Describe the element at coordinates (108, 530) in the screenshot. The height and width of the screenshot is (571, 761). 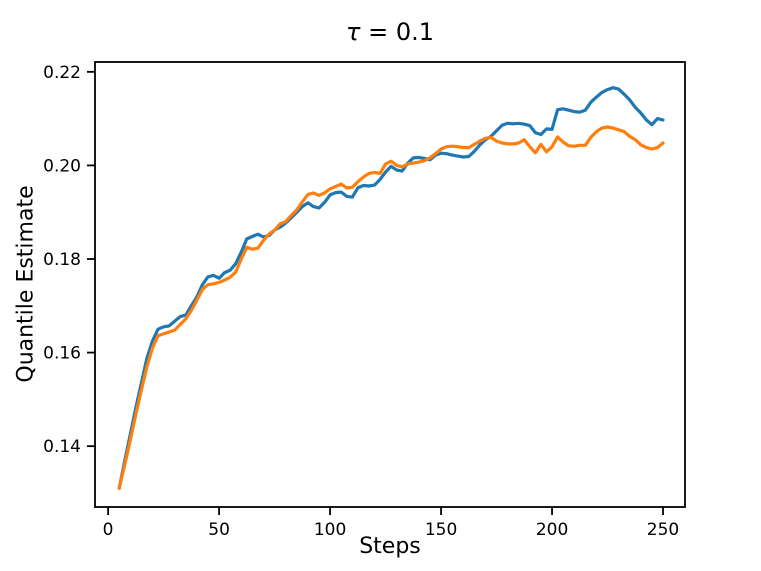
I see `x-tick-label: 0` at that location.